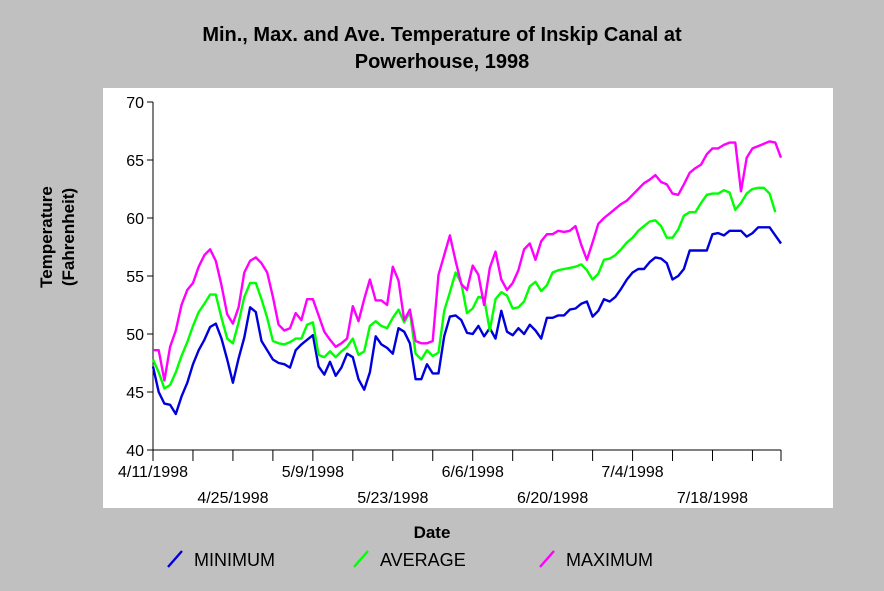 The height and width of the screenshot is (591, 884). Describe the element at coordinates (46, 237) in the screenshot. I see `y-axis-title-line-1: Temperature` at that location.